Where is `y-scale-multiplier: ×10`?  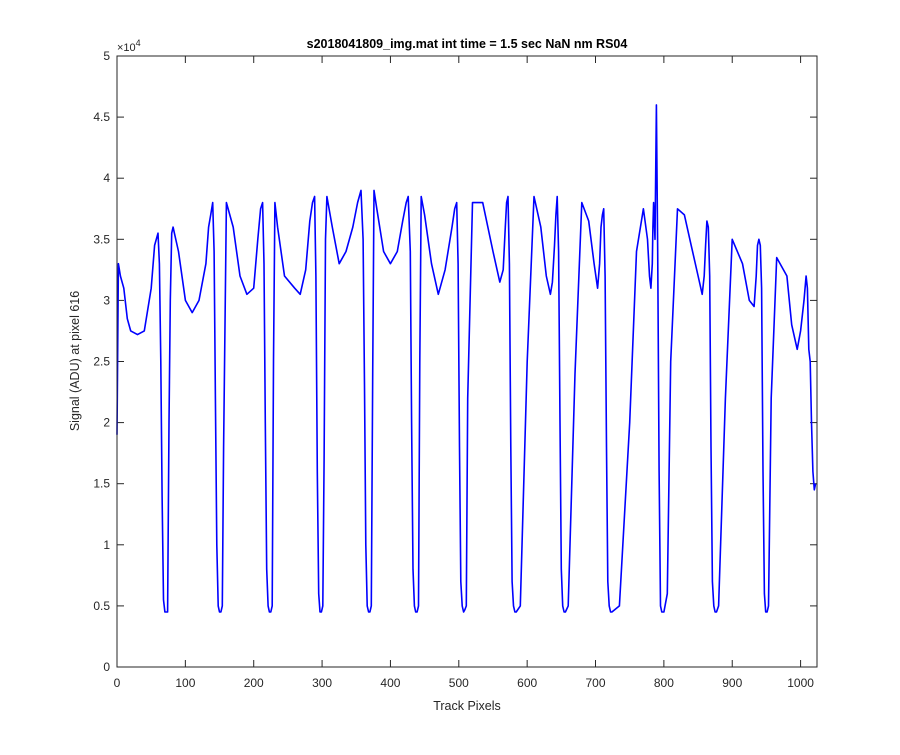 y-scale-multiplier: ×10 is located at coordinates (126, 48).